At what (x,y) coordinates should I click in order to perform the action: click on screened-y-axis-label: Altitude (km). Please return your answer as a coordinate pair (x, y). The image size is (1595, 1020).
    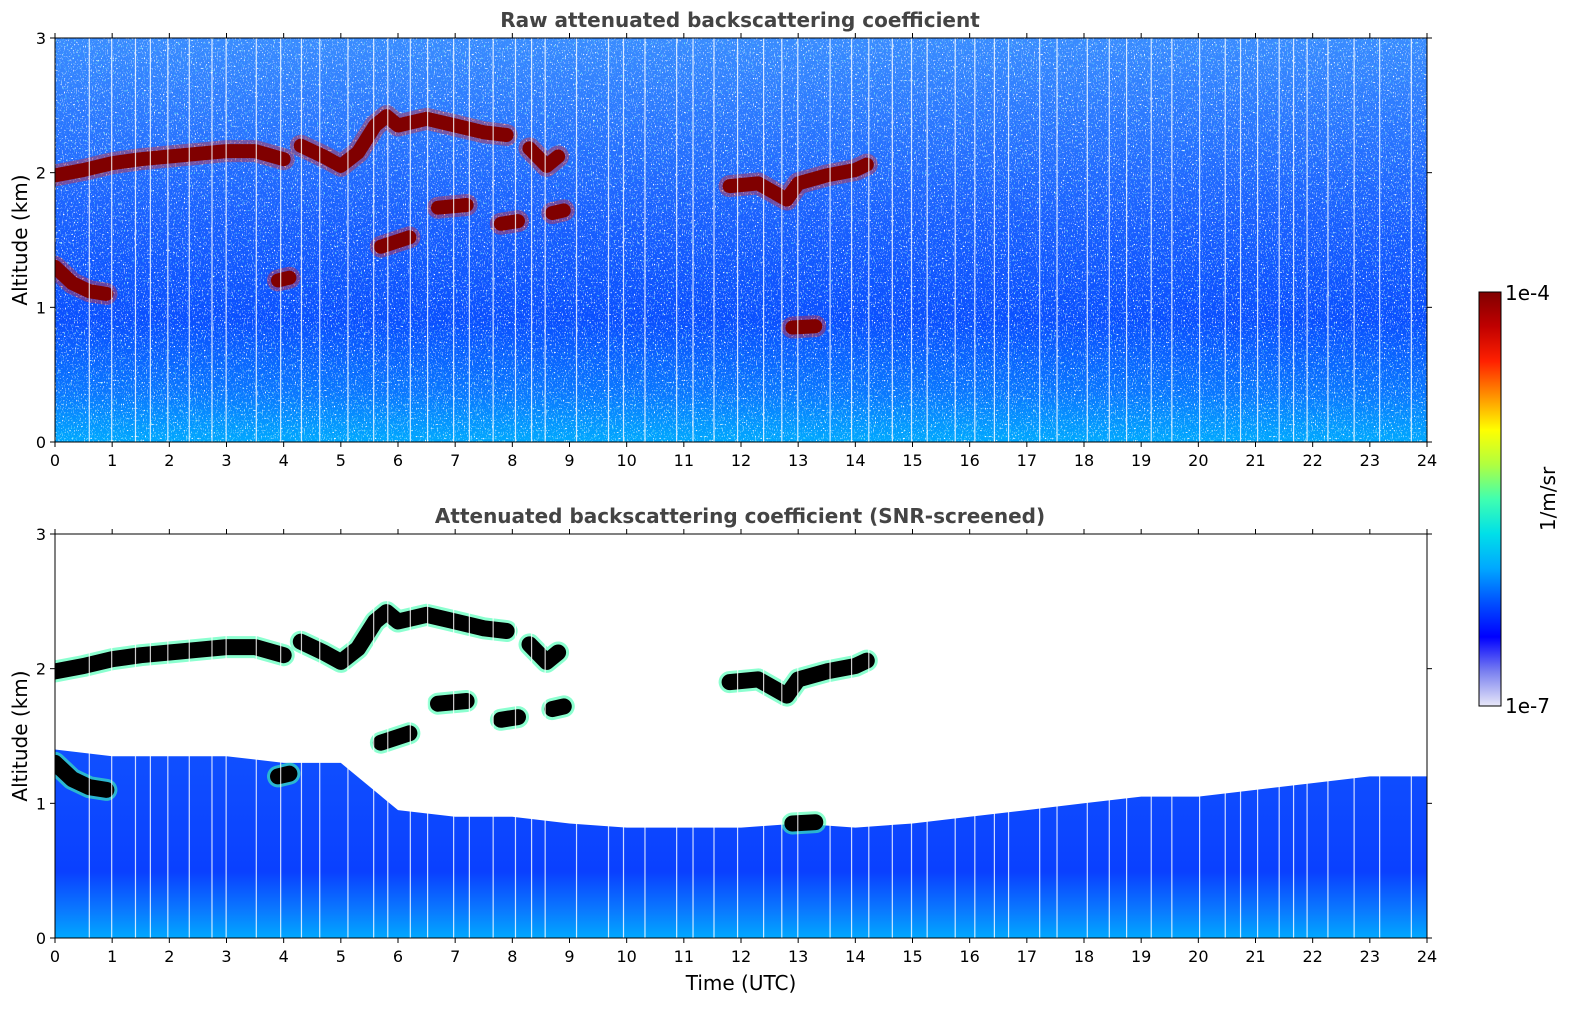
    Looking at the image, I should click on (20, 735).